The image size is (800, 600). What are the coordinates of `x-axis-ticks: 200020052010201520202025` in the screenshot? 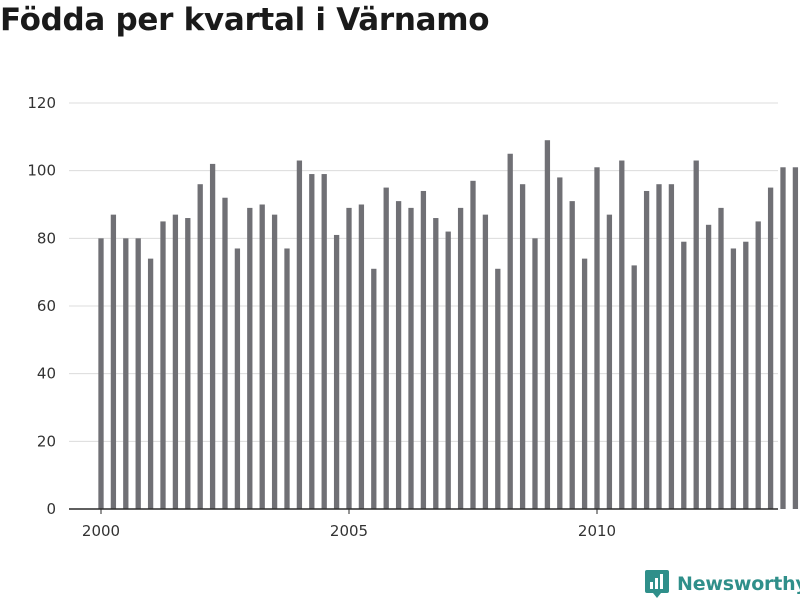 It's located at (349, 524).